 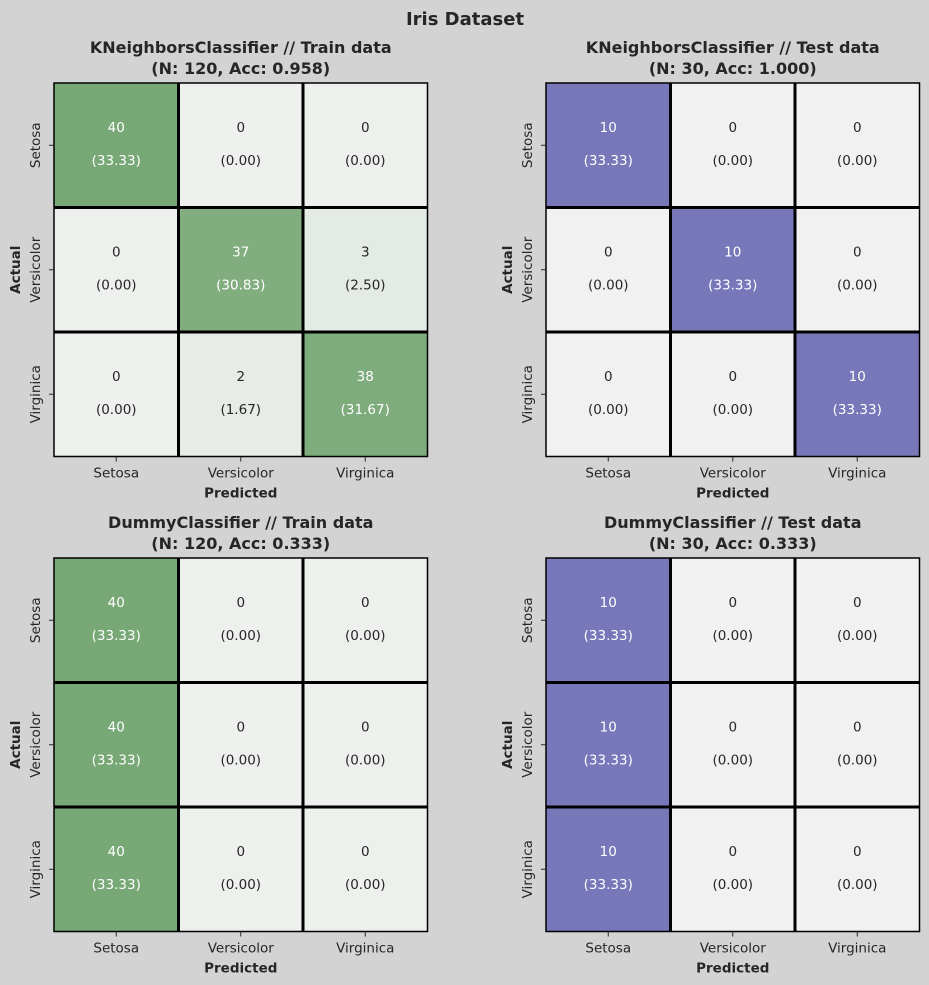 What do you see at coordinates (465, 19) in the screenshot?
I see `figure-title: Iris Dataset` at bounding box center [465, 19].